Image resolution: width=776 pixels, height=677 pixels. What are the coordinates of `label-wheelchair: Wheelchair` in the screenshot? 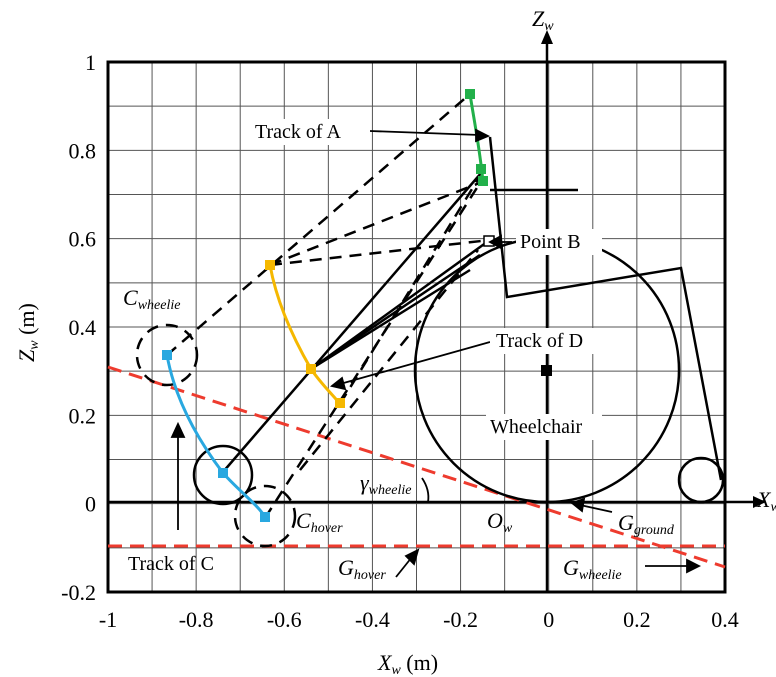 It's located at (536, 427).